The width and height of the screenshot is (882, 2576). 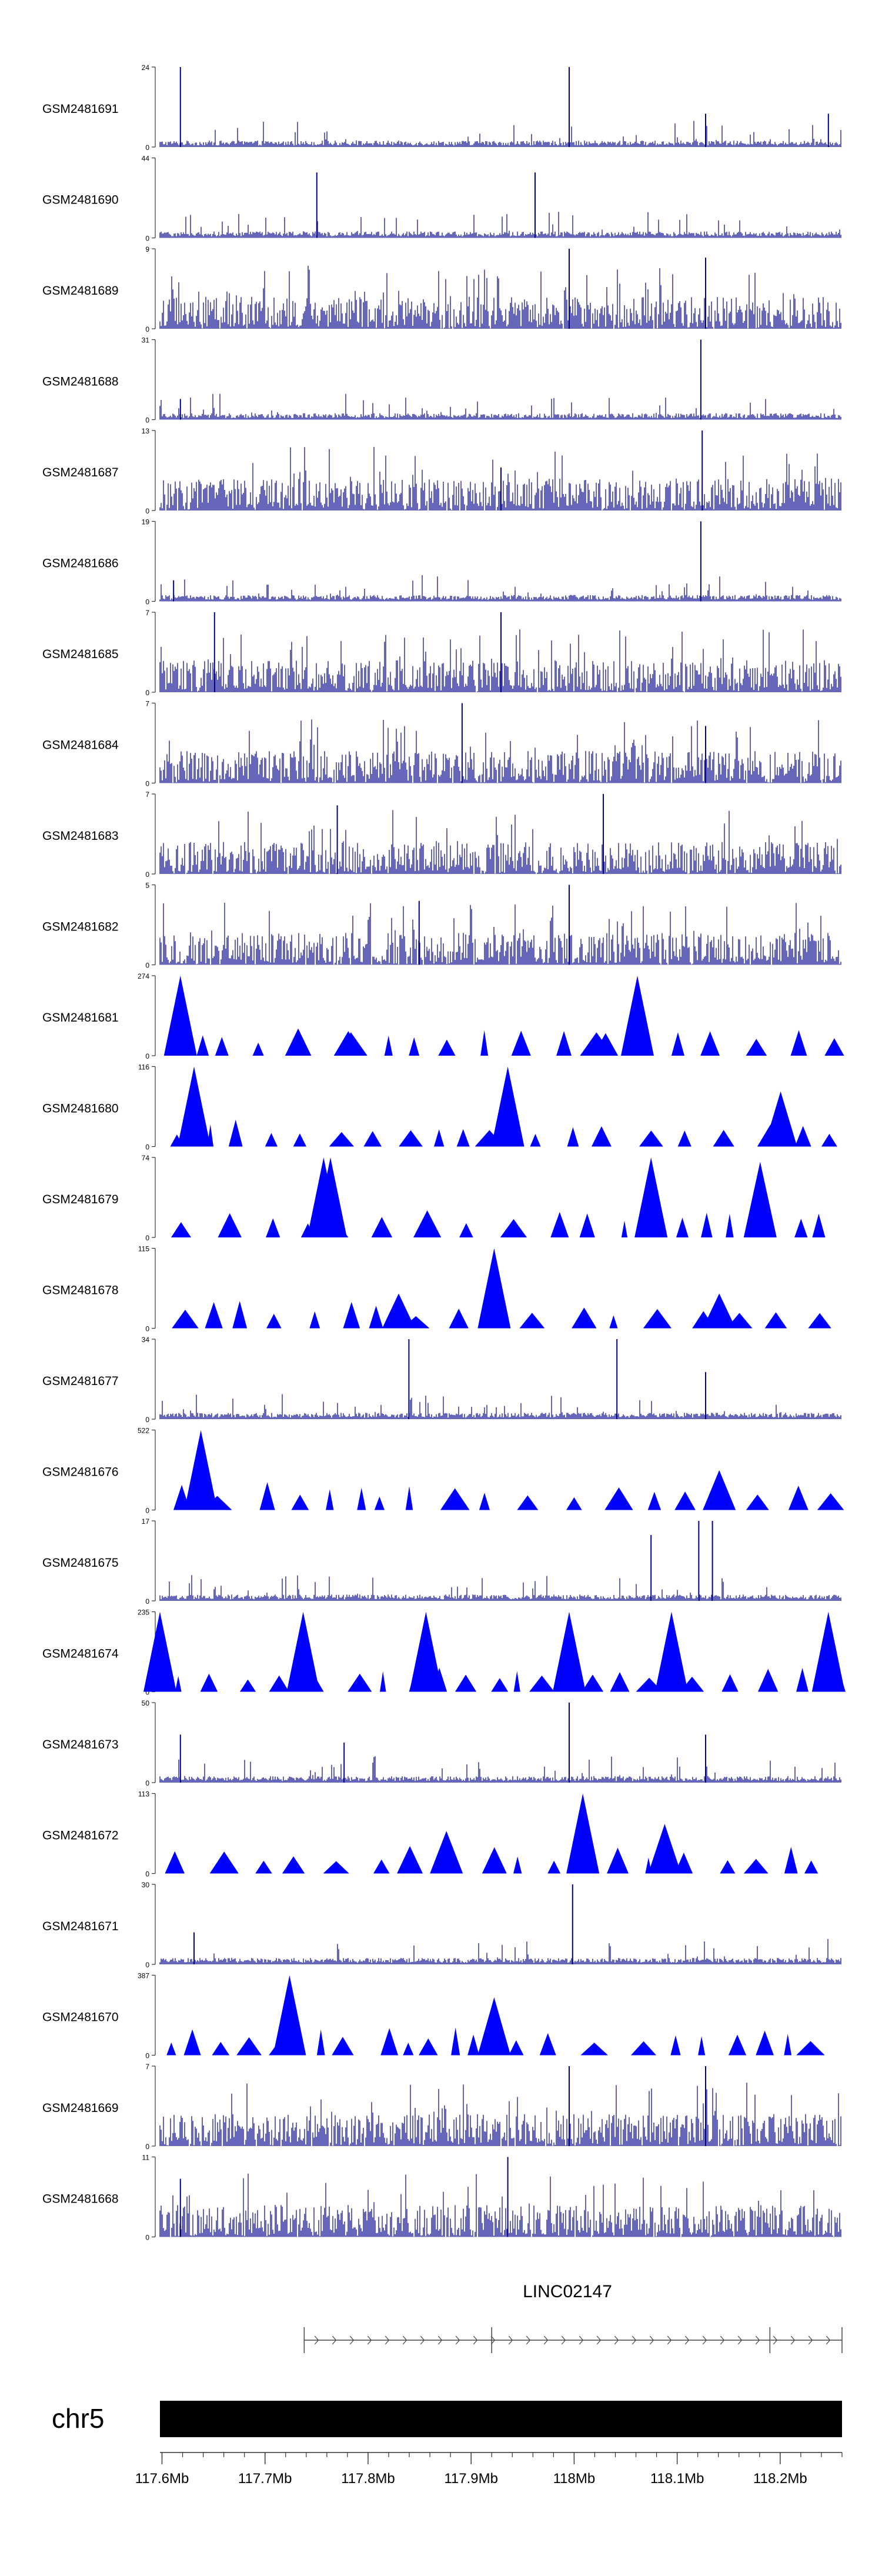 I want to click on y-max-label: 30, so click(x=146, y=1885).